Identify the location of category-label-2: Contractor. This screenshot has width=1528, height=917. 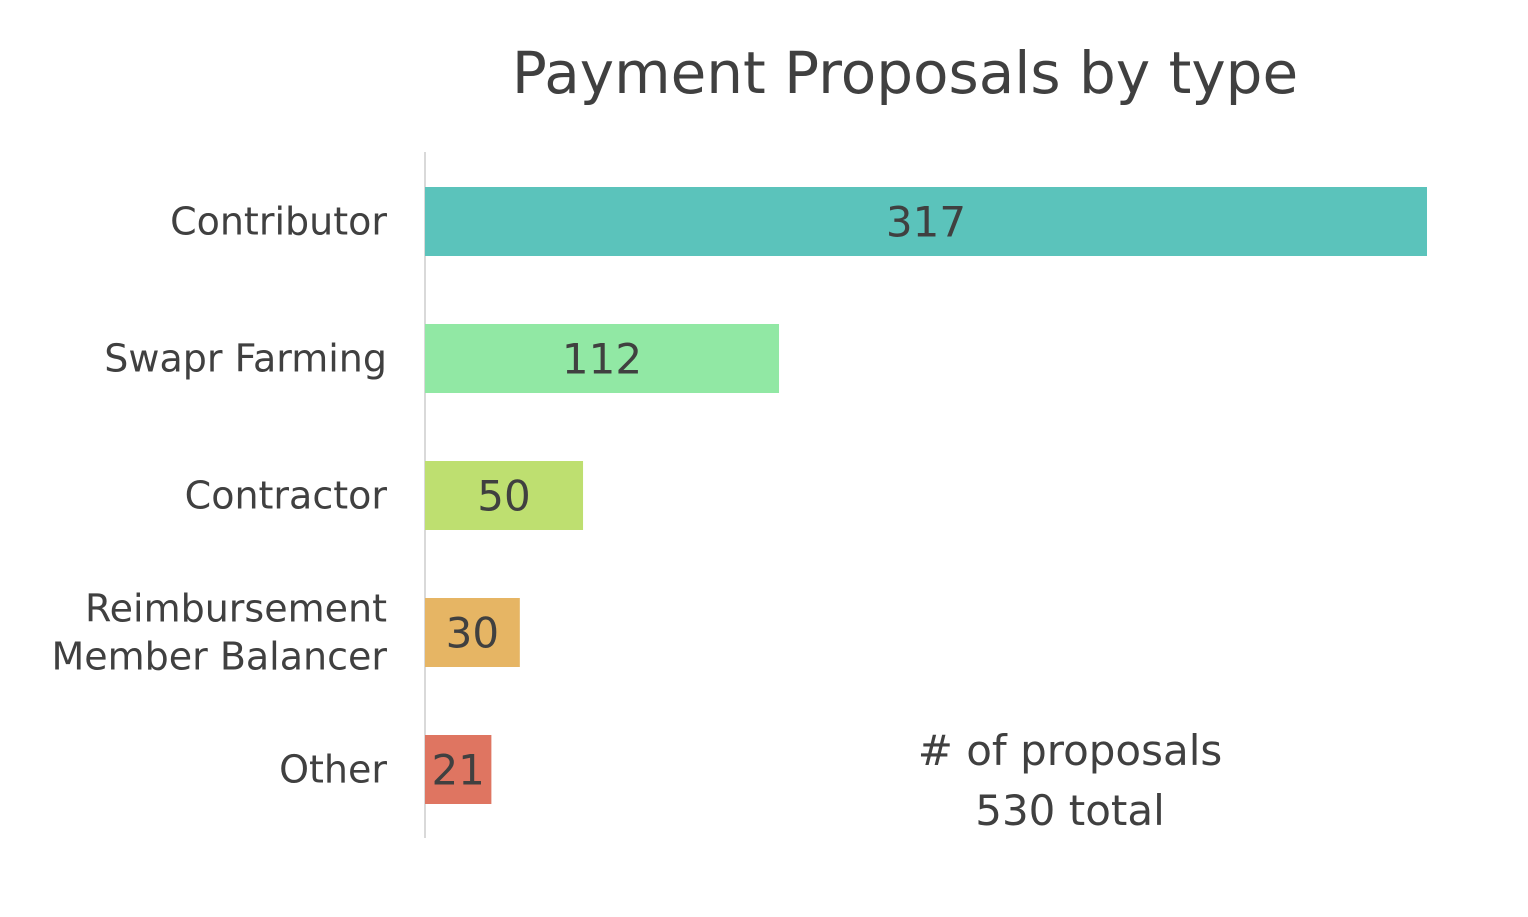
(286, 496).